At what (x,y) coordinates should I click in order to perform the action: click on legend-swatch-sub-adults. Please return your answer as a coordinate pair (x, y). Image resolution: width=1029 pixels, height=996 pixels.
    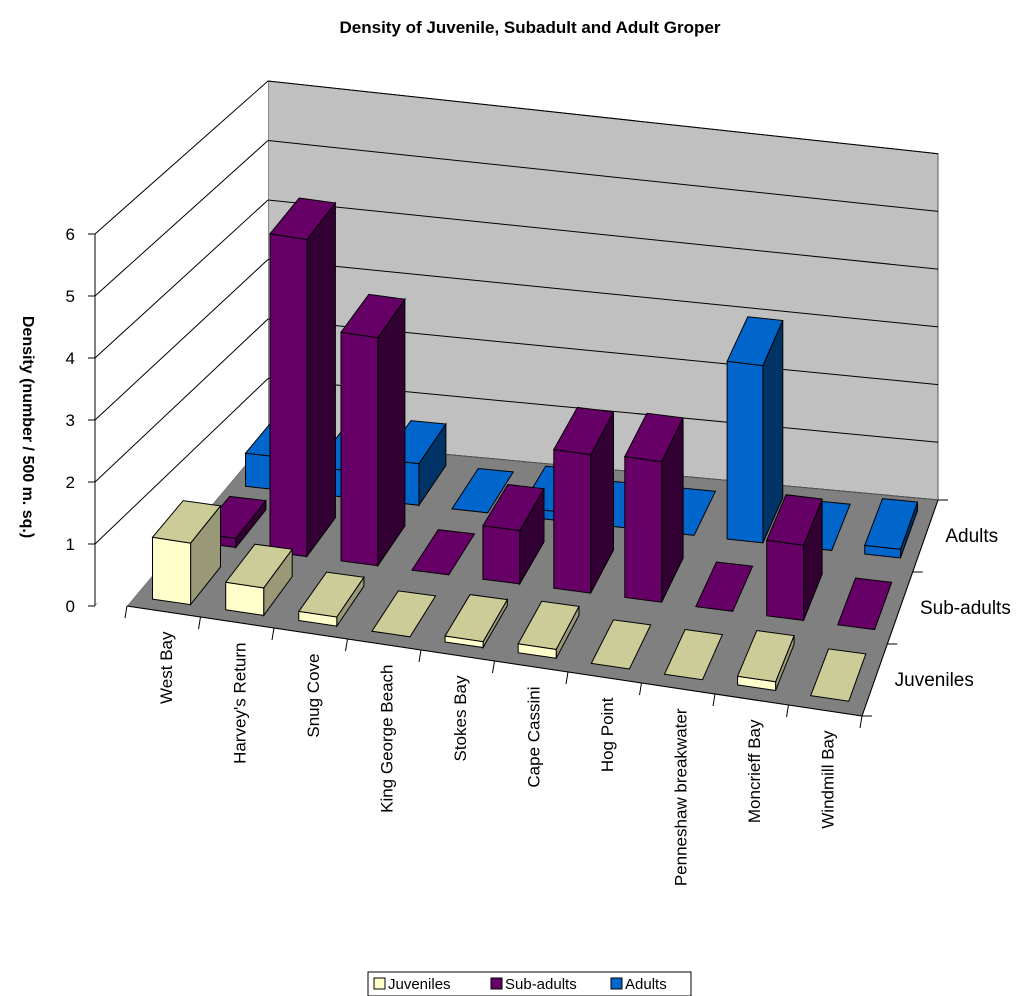
    Looking at the image, I should click on (496, 983).